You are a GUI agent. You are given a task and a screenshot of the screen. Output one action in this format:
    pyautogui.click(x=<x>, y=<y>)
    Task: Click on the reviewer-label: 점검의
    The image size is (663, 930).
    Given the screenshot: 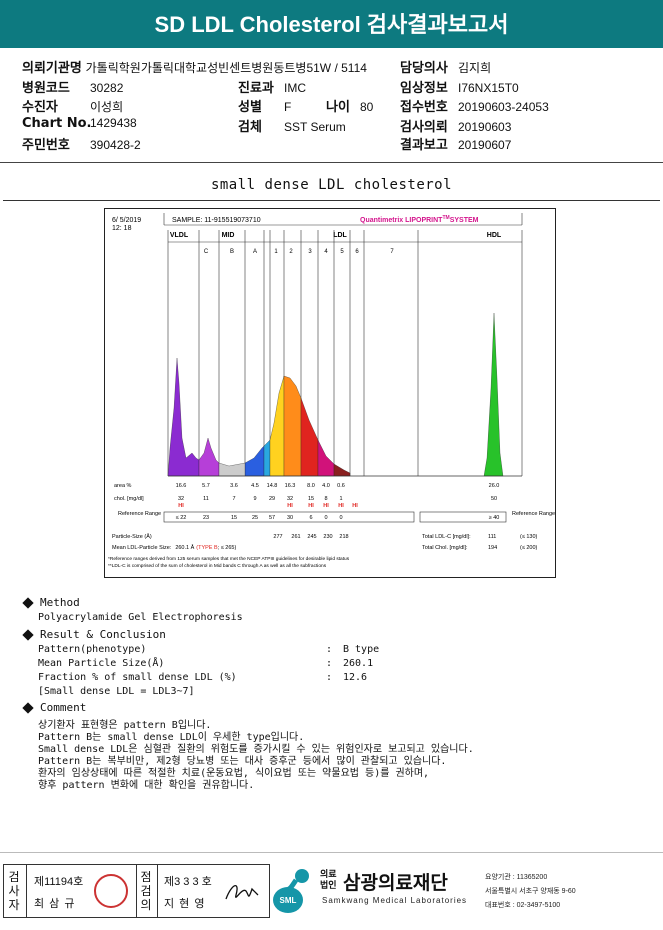 What is the action you would take?
    pyautogui.click(x=146, y=891)
    